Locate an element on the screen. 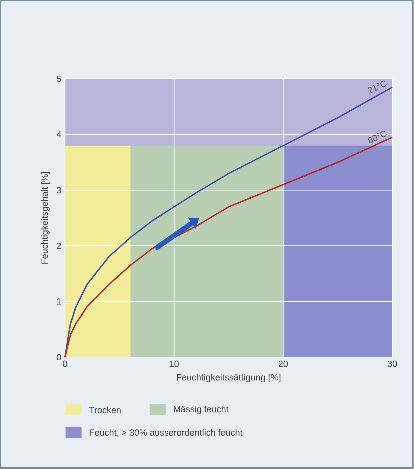 Image resolution: width=414 pixels, height=469 pixels. y-axis-title: Feuchtigkeitsgehalt [%] is located at coordinates (46, 218).